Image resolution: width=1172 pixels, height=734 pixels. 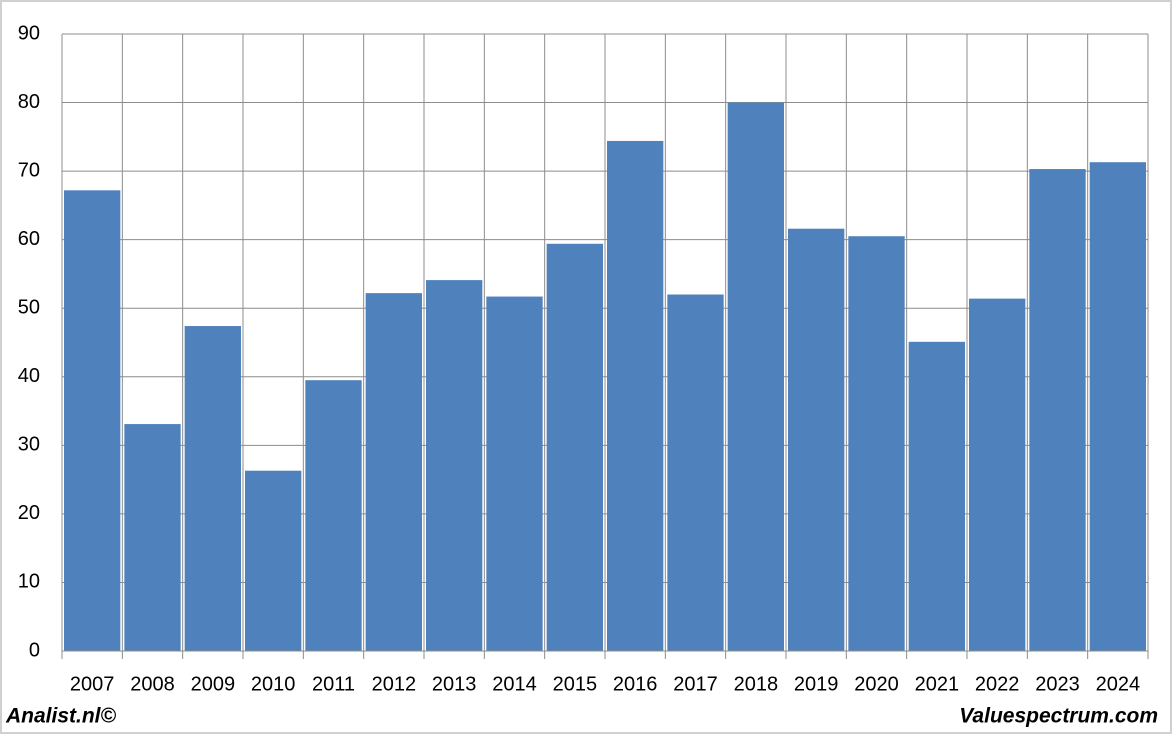 I want to click on x-tick-label: 2023, so click(x=1057, y=684).